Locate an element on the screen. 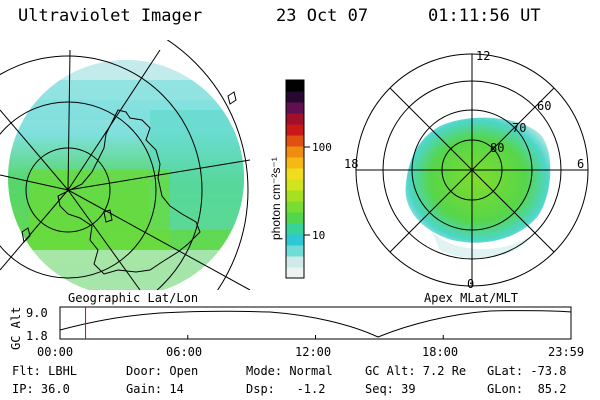 This screenshot has height=400, width=600. mlt-label-0: 0 is located at coordinates (470, 284).